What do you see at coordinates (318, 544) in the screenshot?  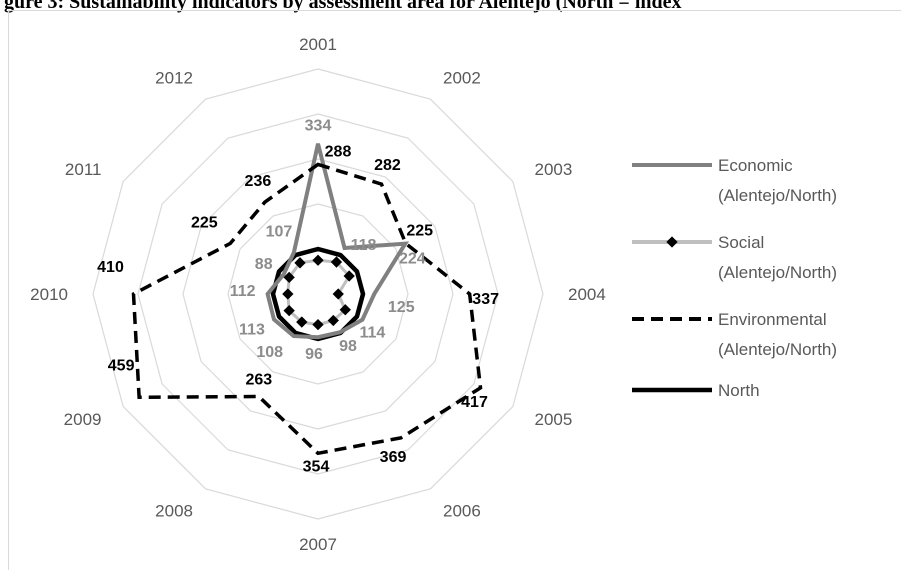 I see `category-label: 2007` at bounding box center [318, 544].